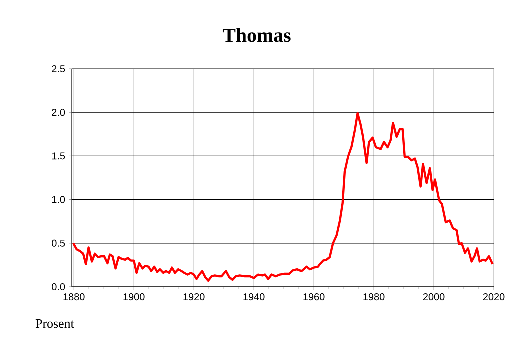  What do you see at coordinates (494, 297) in the screenshot?
I see `x-tick-label: 2020` at bounding box center [494, 297].